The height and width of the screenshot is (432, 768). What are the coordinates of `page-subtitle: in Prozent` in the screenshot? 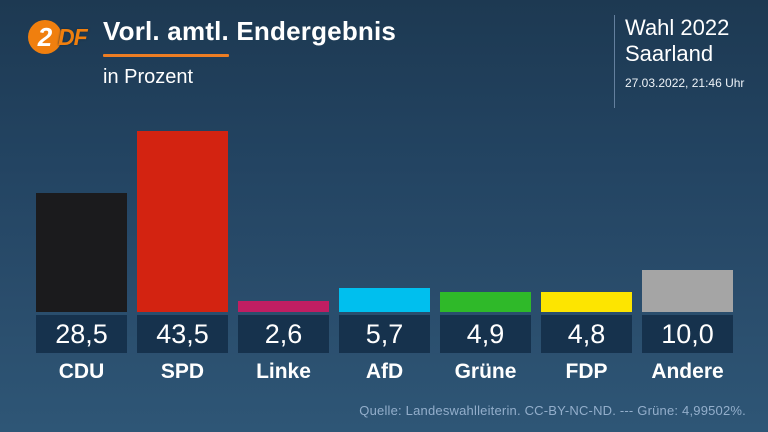 It's located at (148, 77).